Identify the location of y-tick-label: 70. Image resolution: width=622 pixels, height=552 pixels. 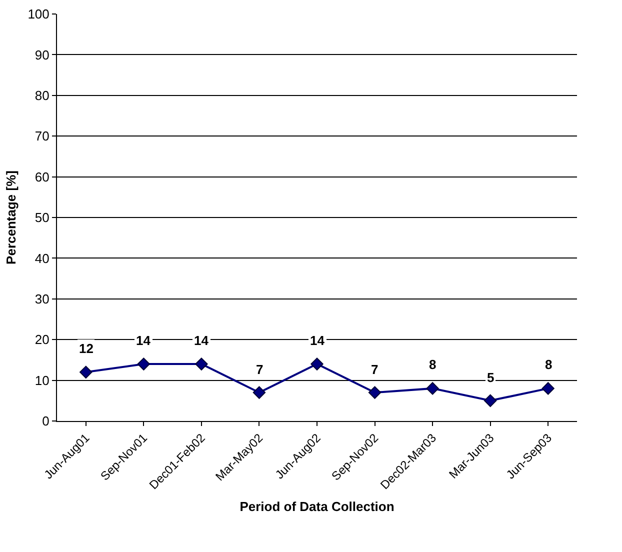
(42, 136).